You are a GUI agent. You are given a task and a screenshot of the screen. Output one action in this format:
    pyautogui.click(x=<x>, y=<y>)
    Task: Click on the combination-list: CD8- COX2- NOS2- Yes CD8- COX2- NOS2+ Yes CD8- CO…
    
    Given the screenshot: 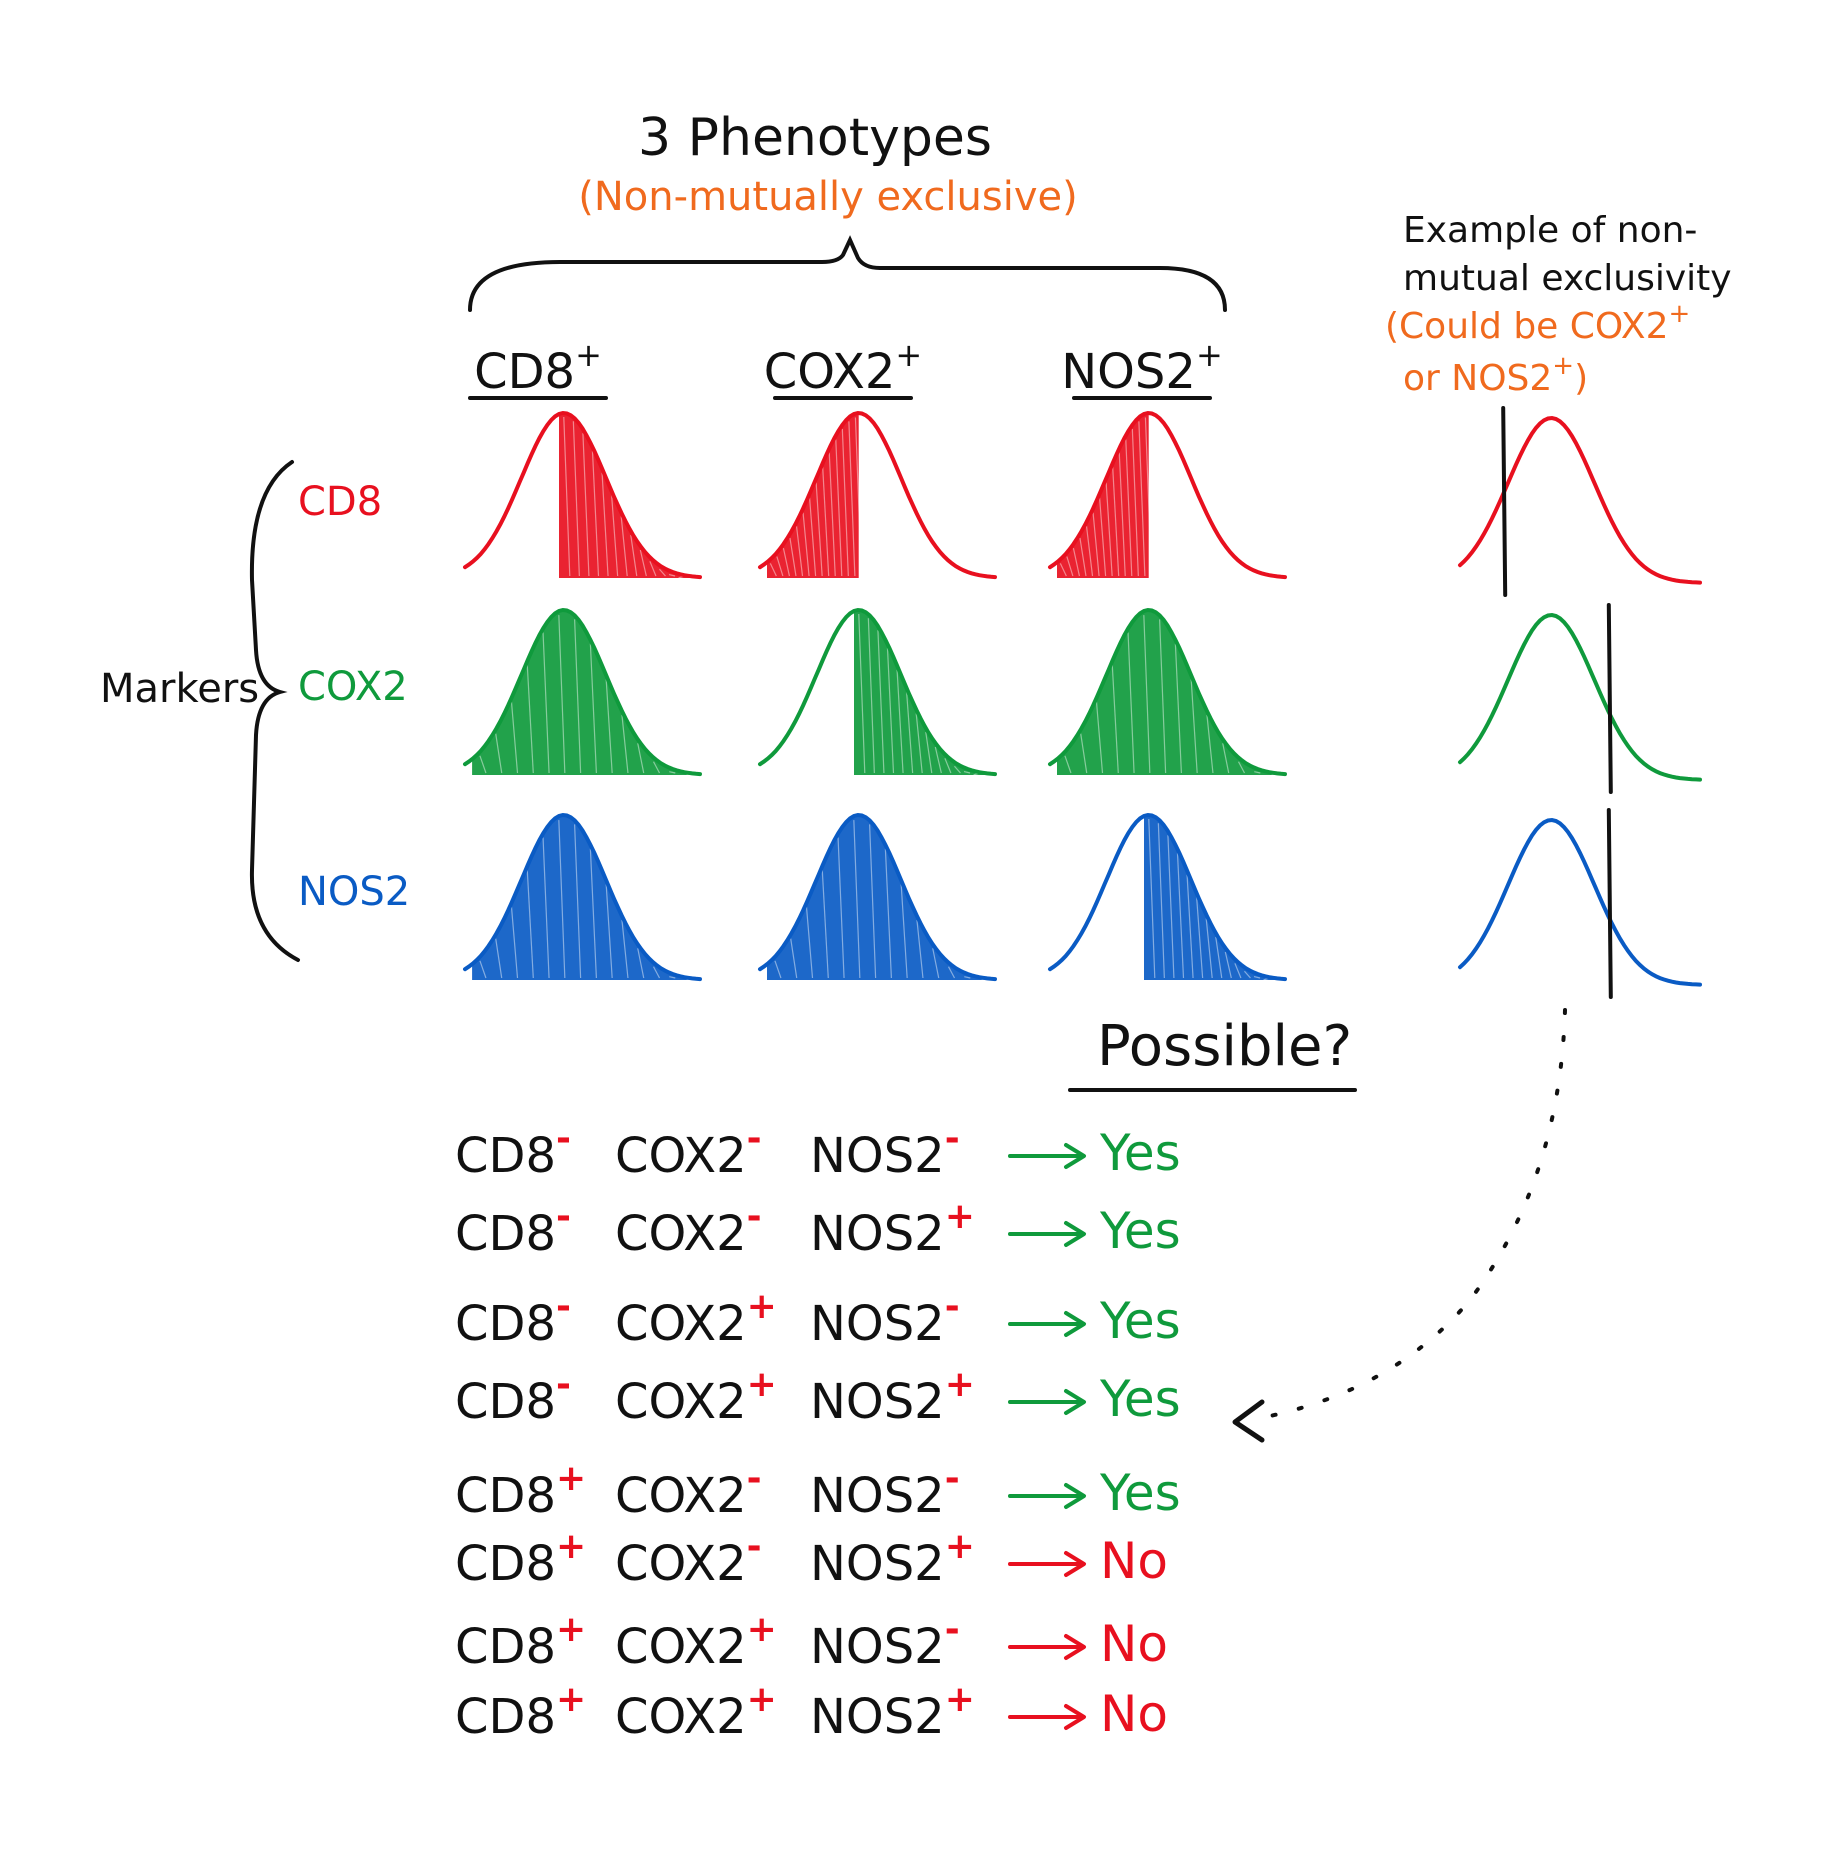 What is the action you would take?
    pyautogui.click(x=818, y=1431)
    